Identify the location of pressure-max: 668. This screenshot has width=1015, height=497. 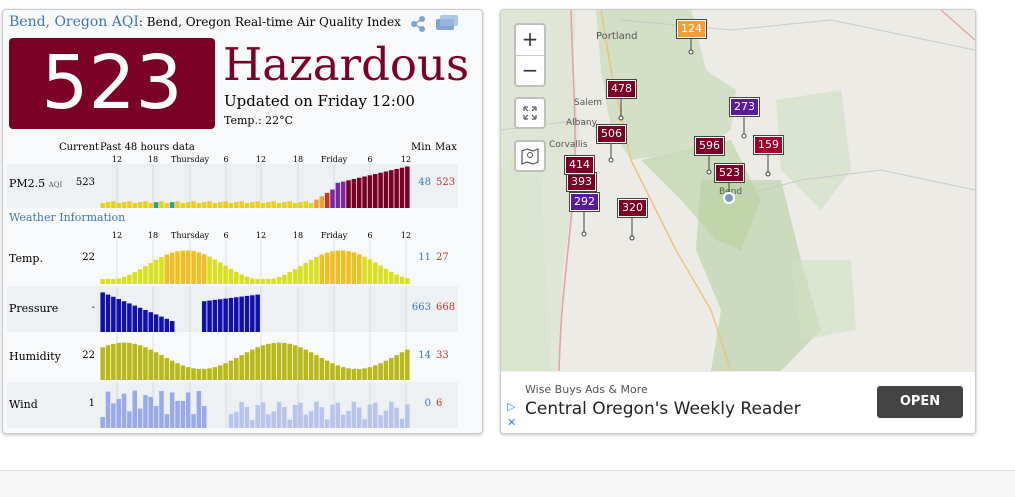
(446, 307).